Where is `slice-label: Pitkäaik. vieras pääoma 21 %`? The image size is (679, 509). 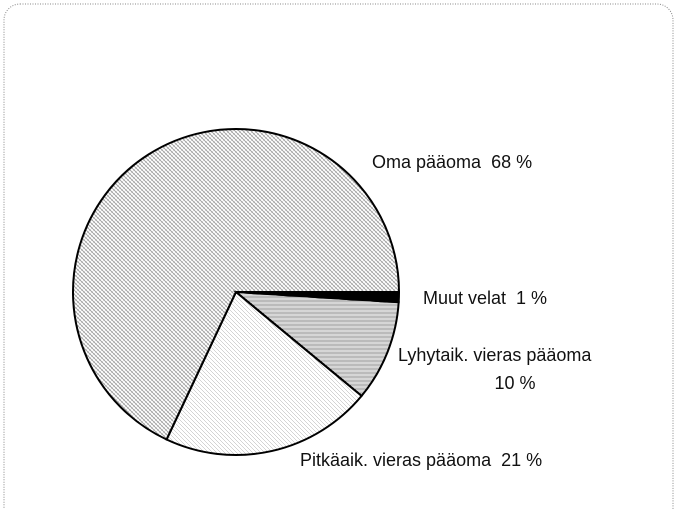
slice-label: Pitkäaik. vieras pääoma 21 % is located at coordinates (421, 460).